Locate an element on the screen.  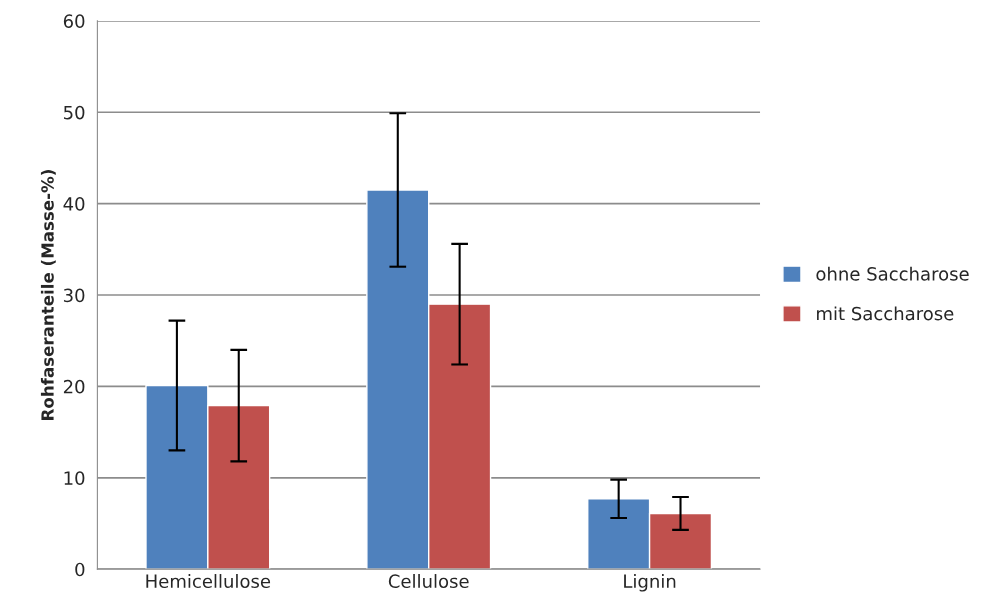
y-tick-label: 10 is located at coordinates (74, 478).